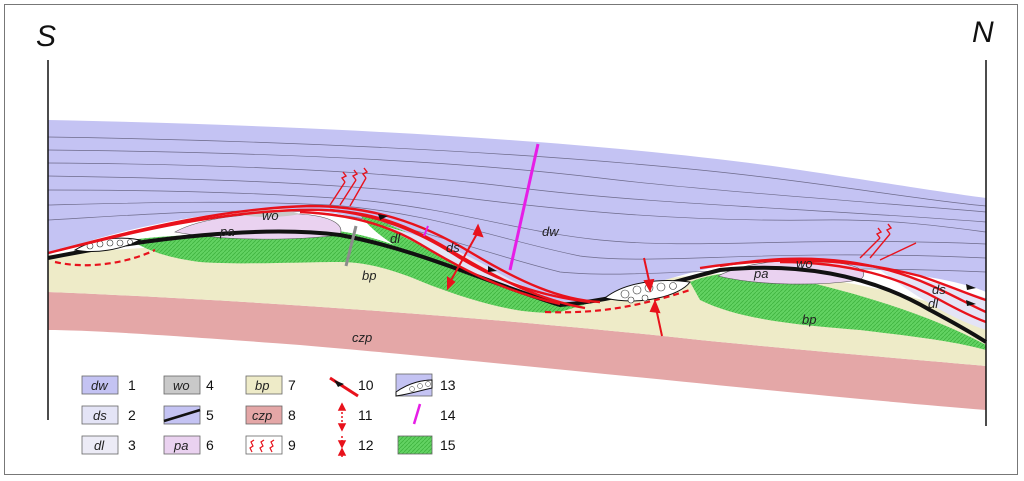 This screenshot has height=481, width=1024. I want to click on label-pa-north: pa, so click(760, 273).